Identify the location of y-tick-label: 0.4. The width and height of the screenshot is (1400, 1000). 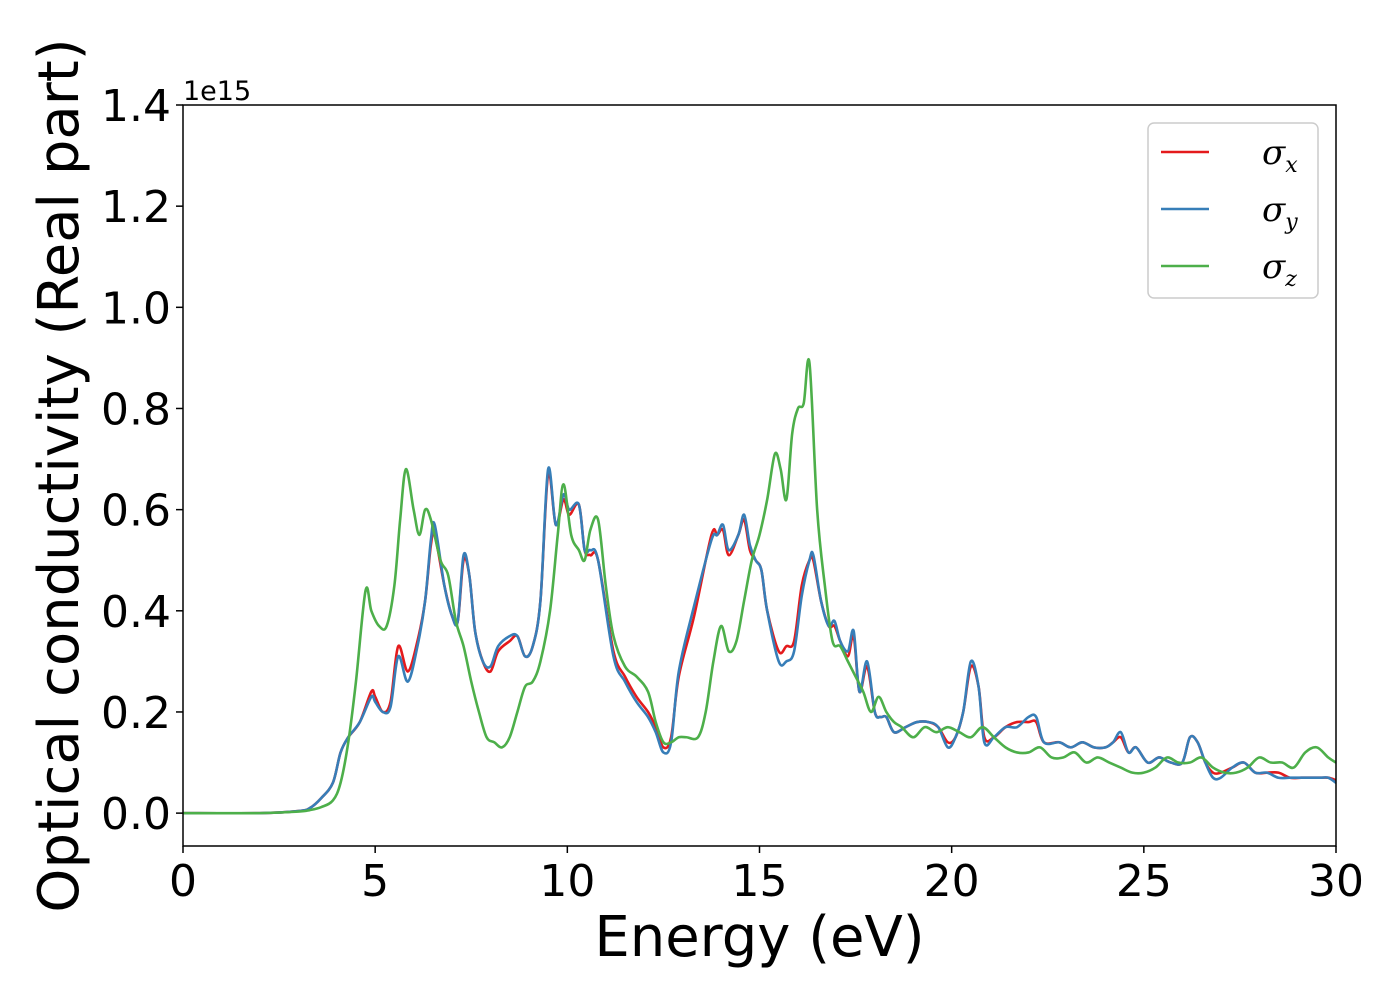
(136, 612).